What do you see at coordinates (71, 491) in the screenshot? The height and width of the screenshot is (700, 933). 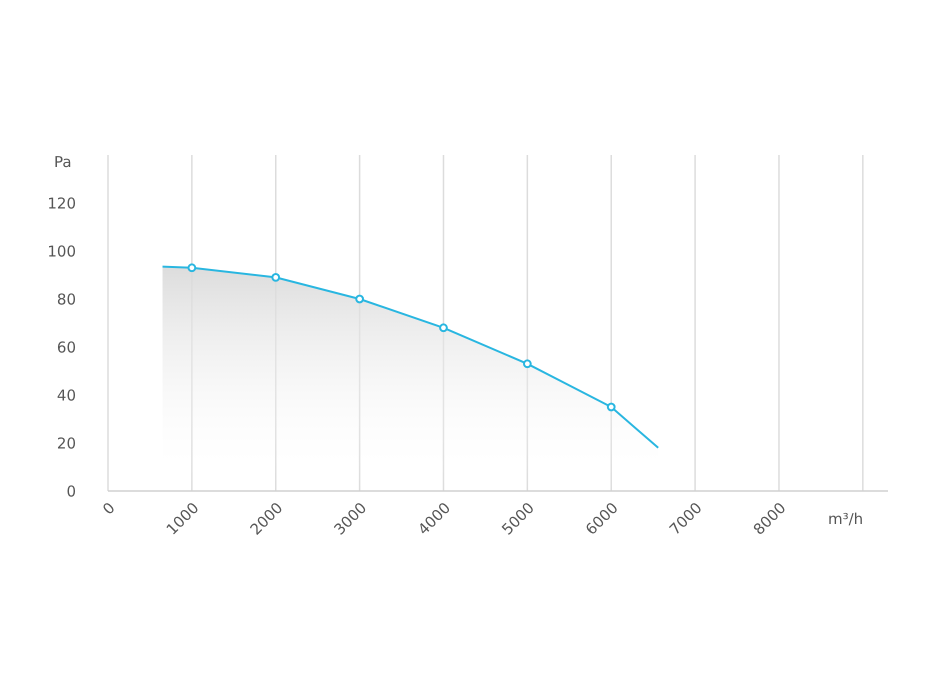 I see `y-tick-label: 0` at bounding box center [71, 491].